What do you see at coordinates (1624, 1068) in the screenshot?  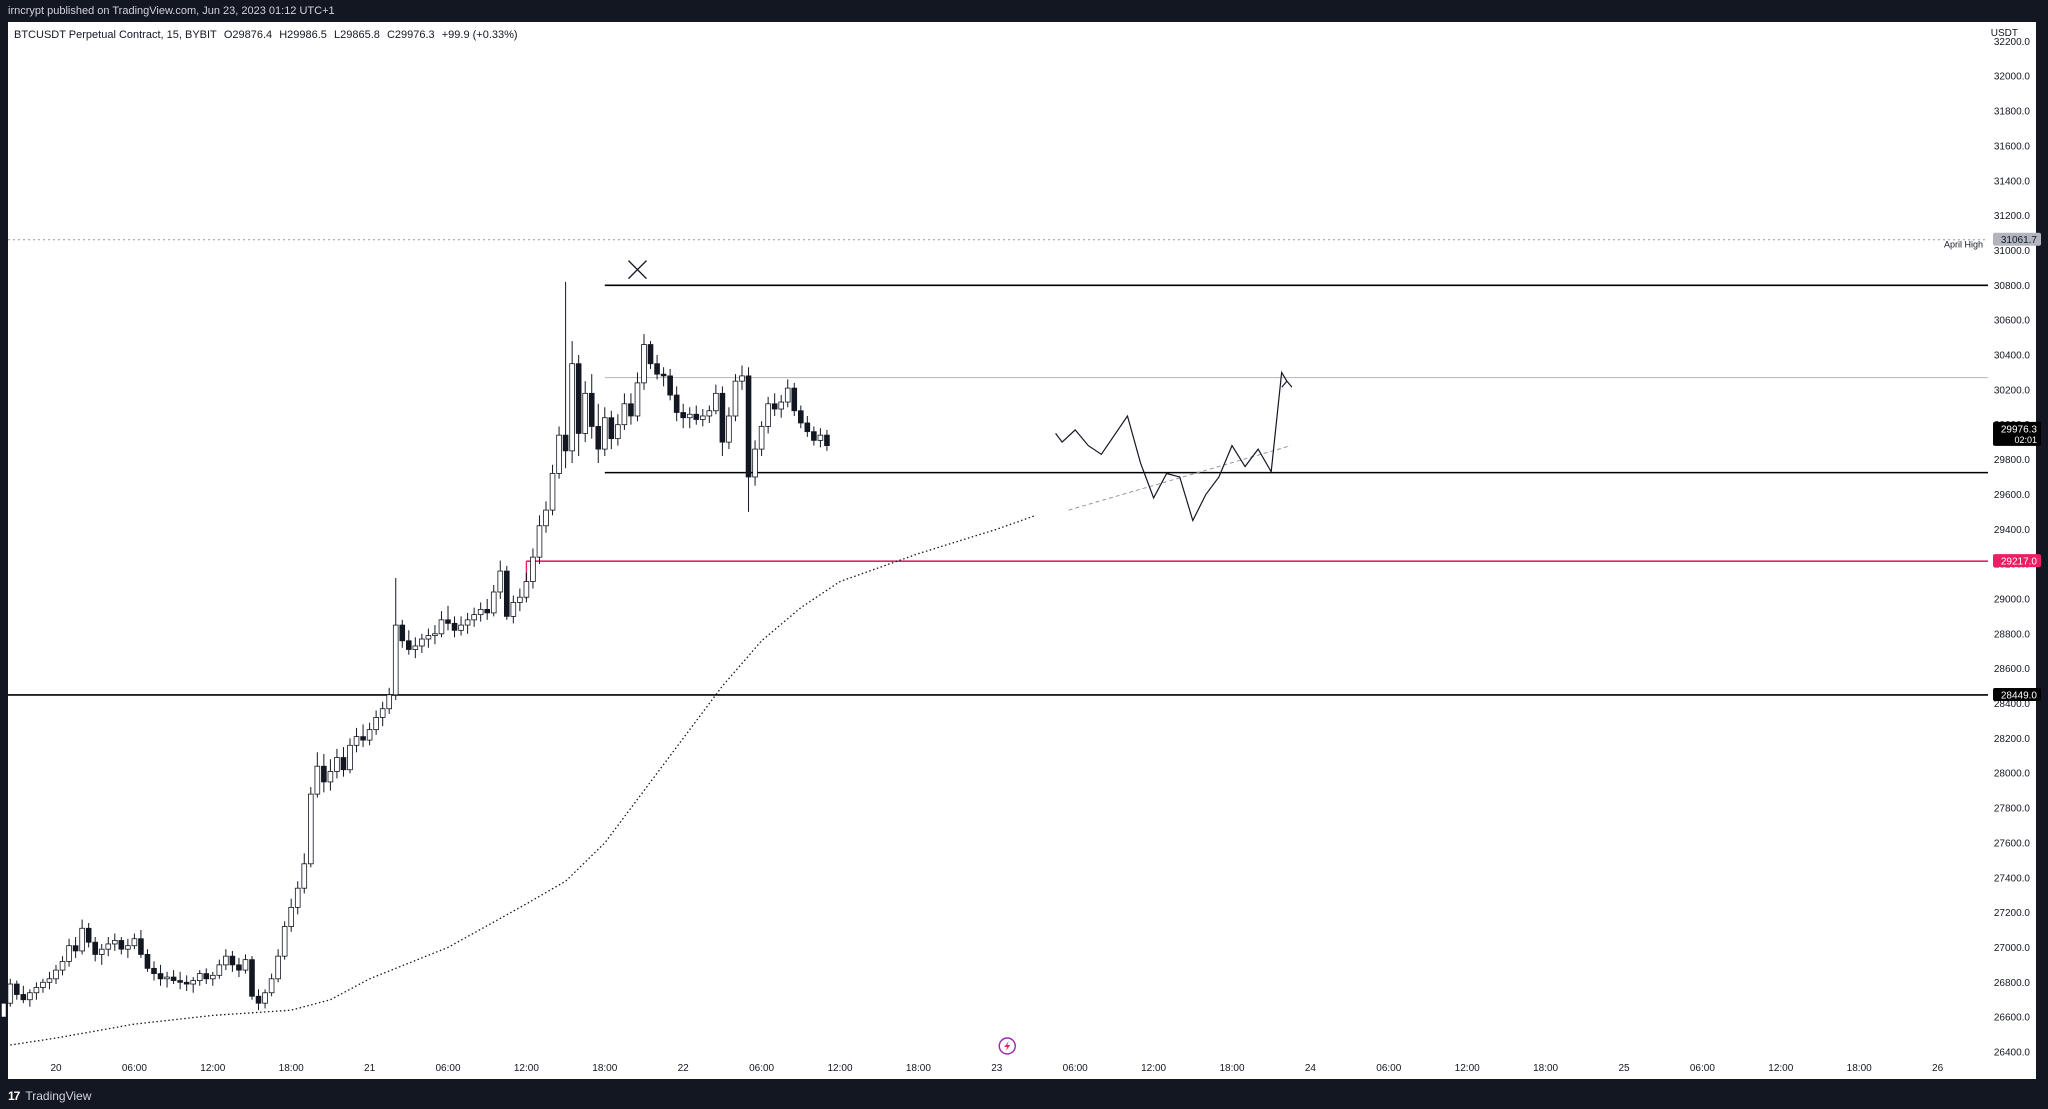 I see `x-tick-label: 25` at bounding box center [1624, 1068].